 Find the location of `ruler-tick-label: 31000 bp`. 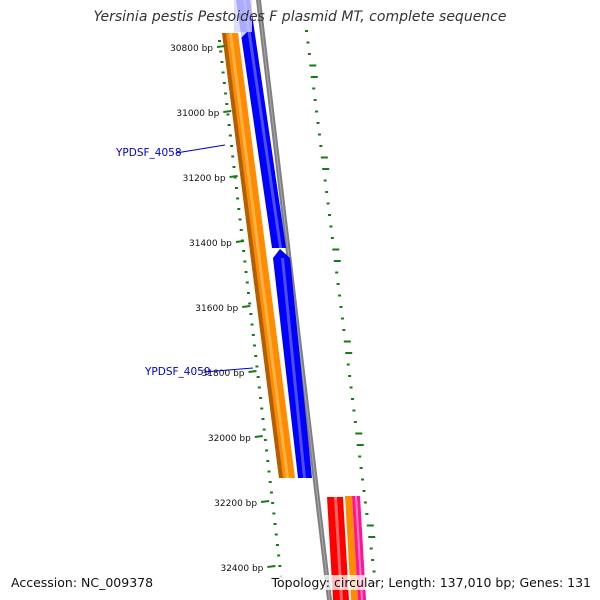

ruler-tick-label: 31000 bp is located at coordinates (197, 114).